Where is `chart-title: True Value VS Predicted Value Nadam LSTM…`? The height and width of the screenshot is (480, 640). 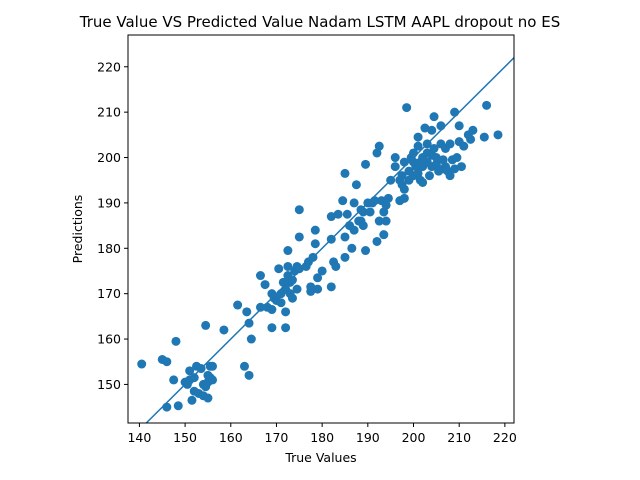
chart-title: True Value VS Predicted Value Nadam LSTM… is located at coordinates (320, 22).